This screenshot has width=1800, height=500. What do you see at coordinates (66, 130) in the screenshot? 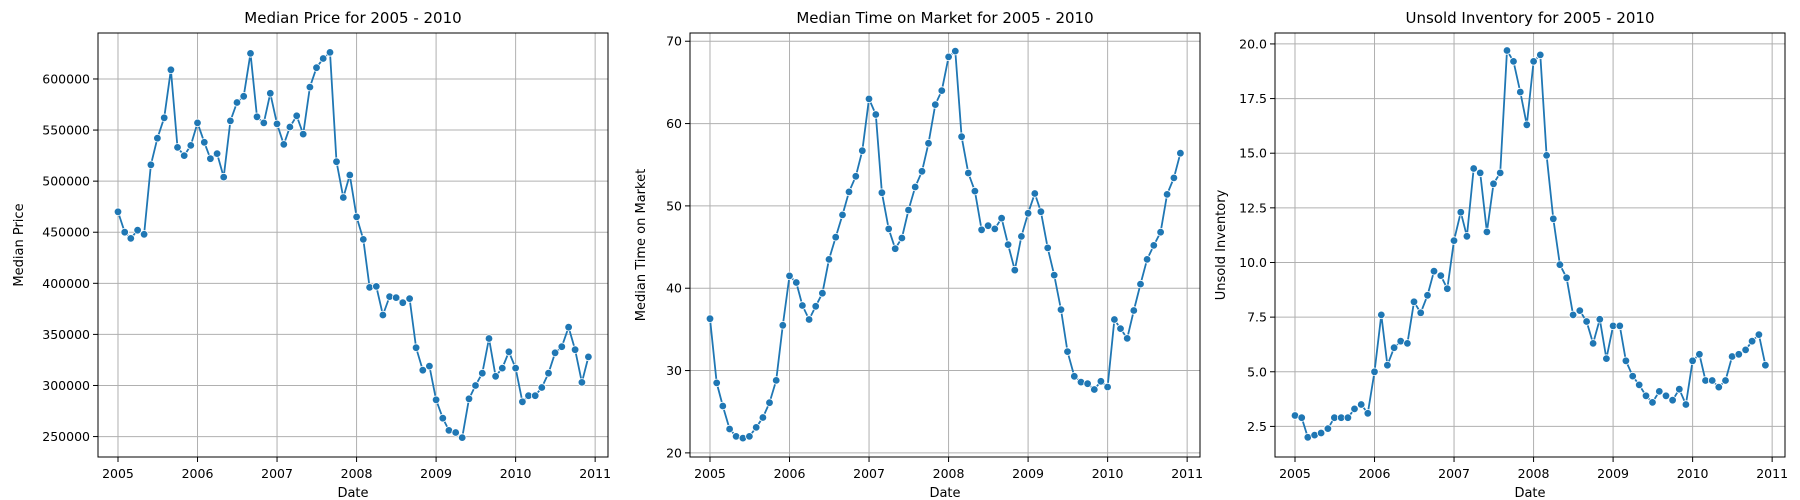
I see `y-tick-label: 550000` at bounding box center [66, 130].